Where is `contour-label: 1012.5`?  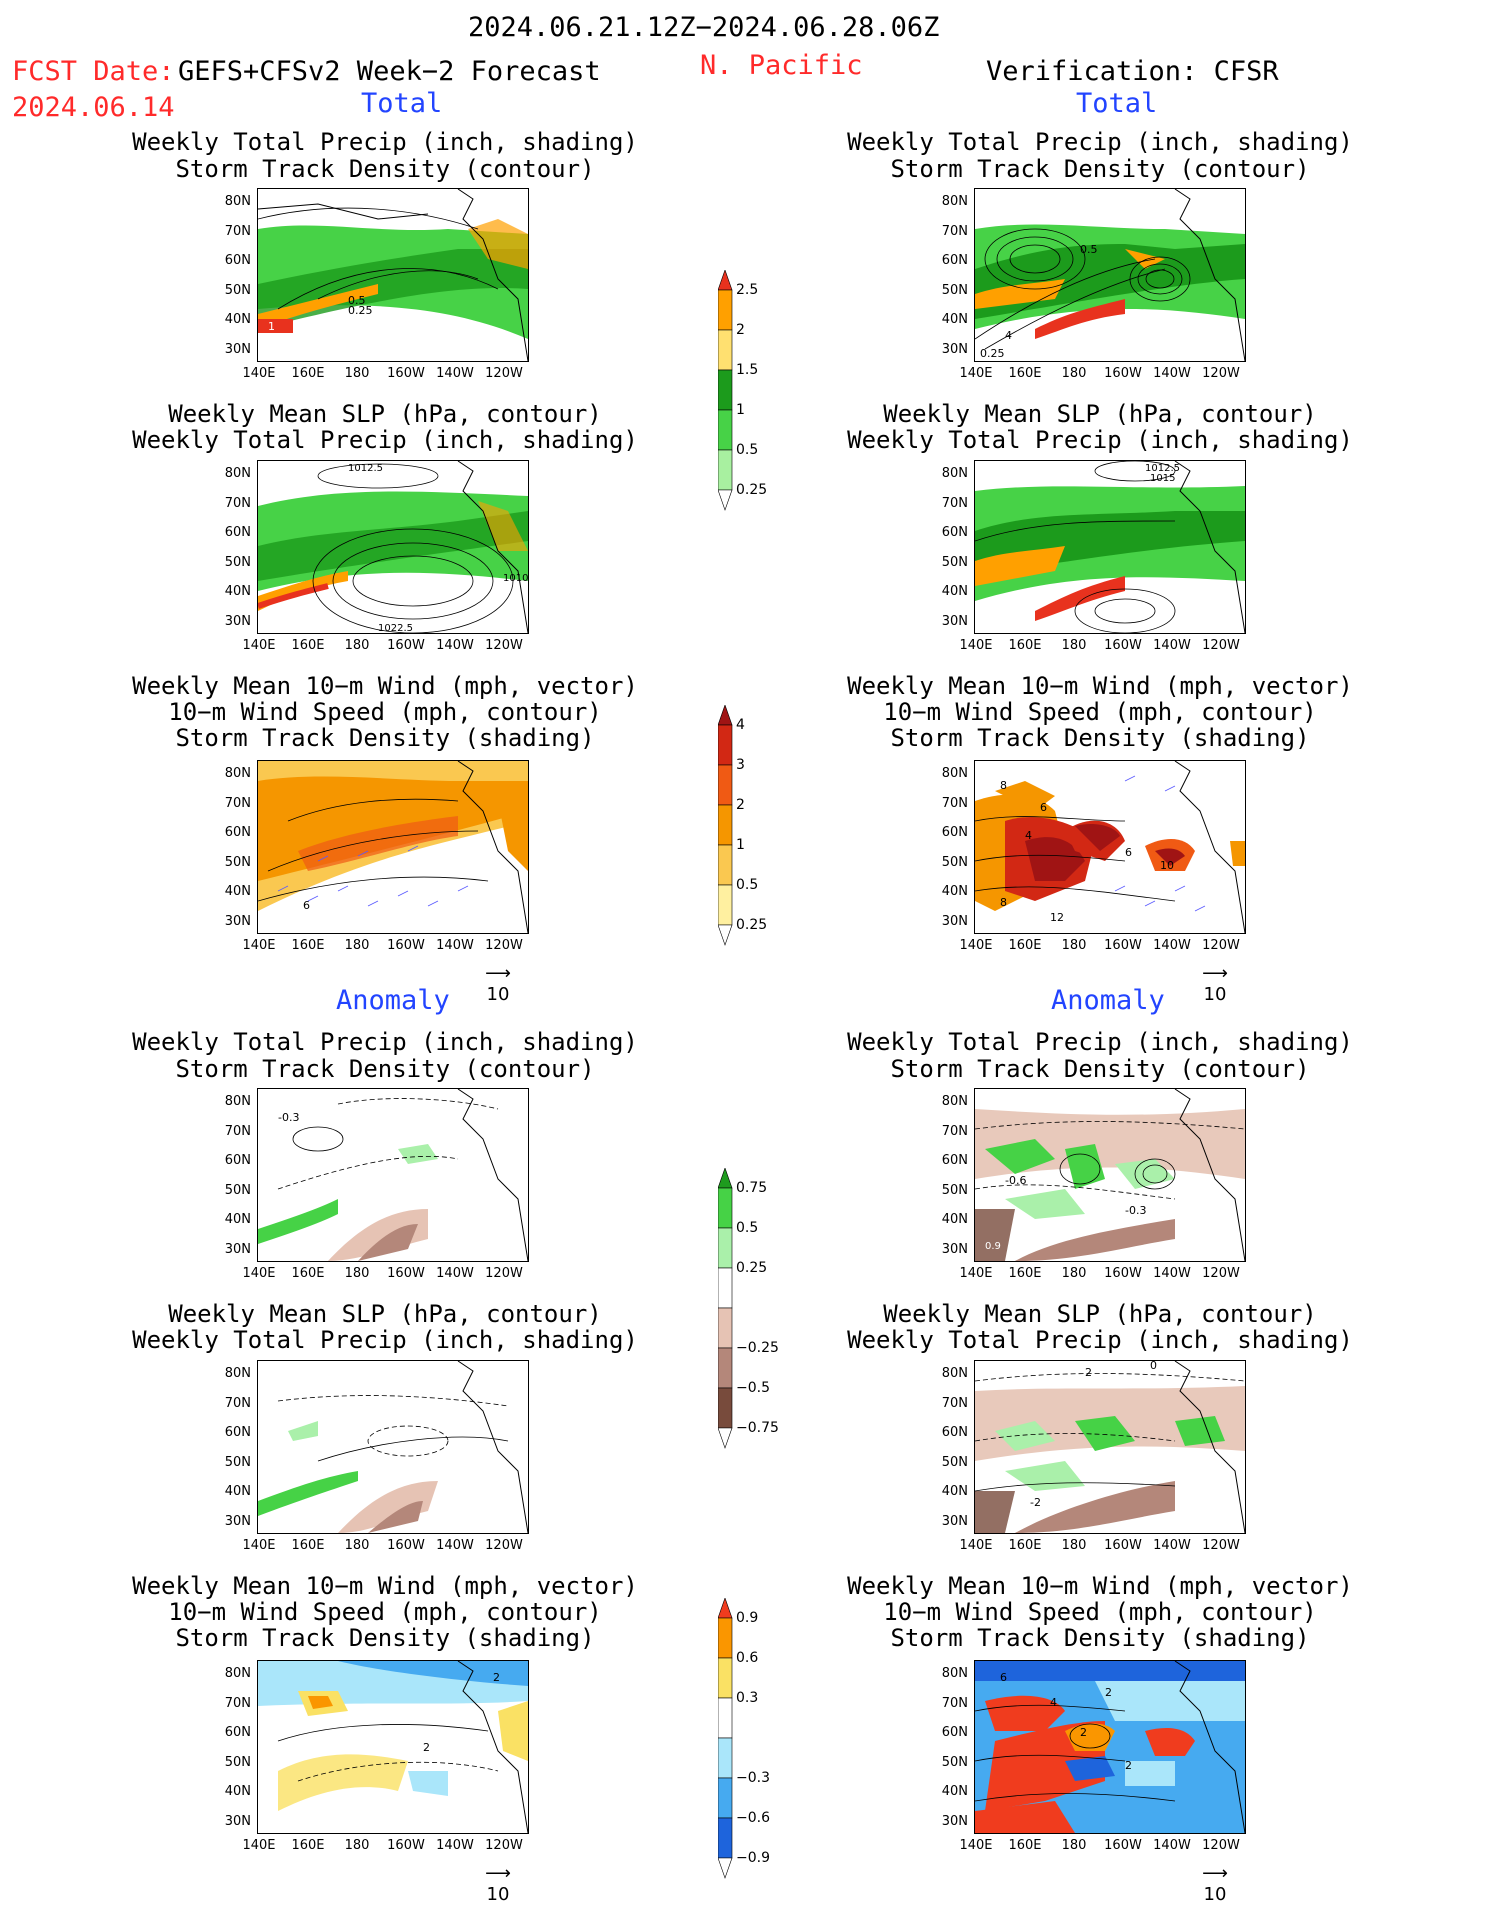 contour-label: 1012.5 is located at coordinates (365, 468).